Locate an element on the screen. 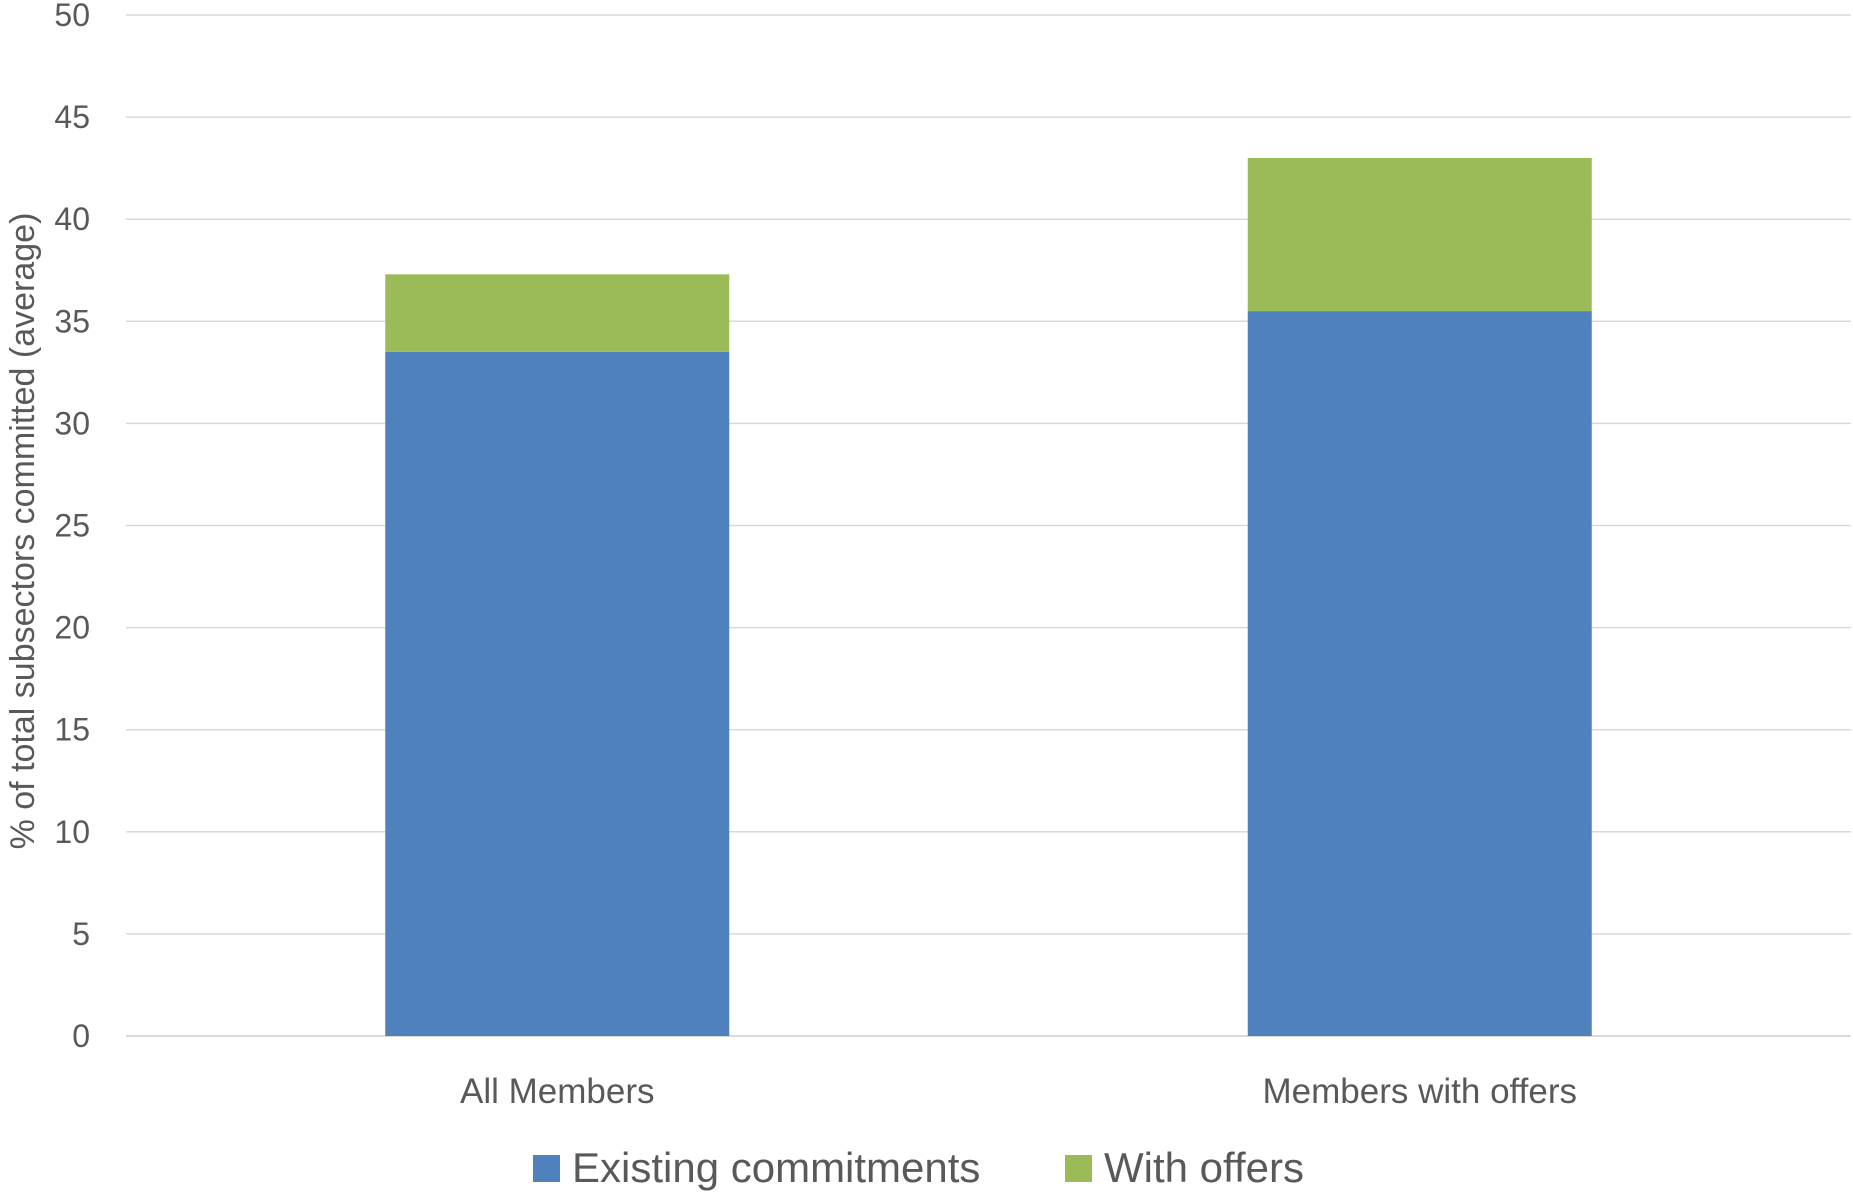  y-tick-label: 40 is located at coordinates (72, 219).